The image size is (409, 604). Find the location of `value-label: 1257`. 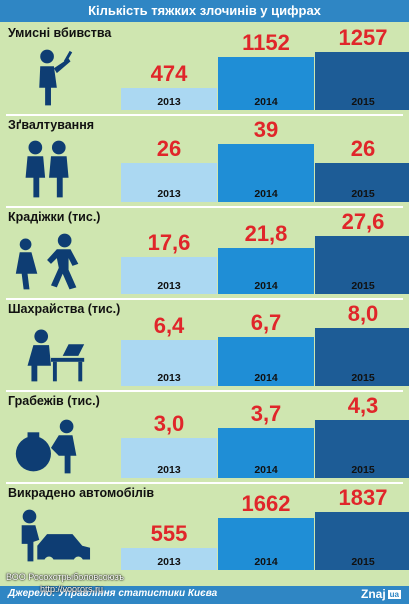

value-label: 1257 is located at coordinates (363, 37).